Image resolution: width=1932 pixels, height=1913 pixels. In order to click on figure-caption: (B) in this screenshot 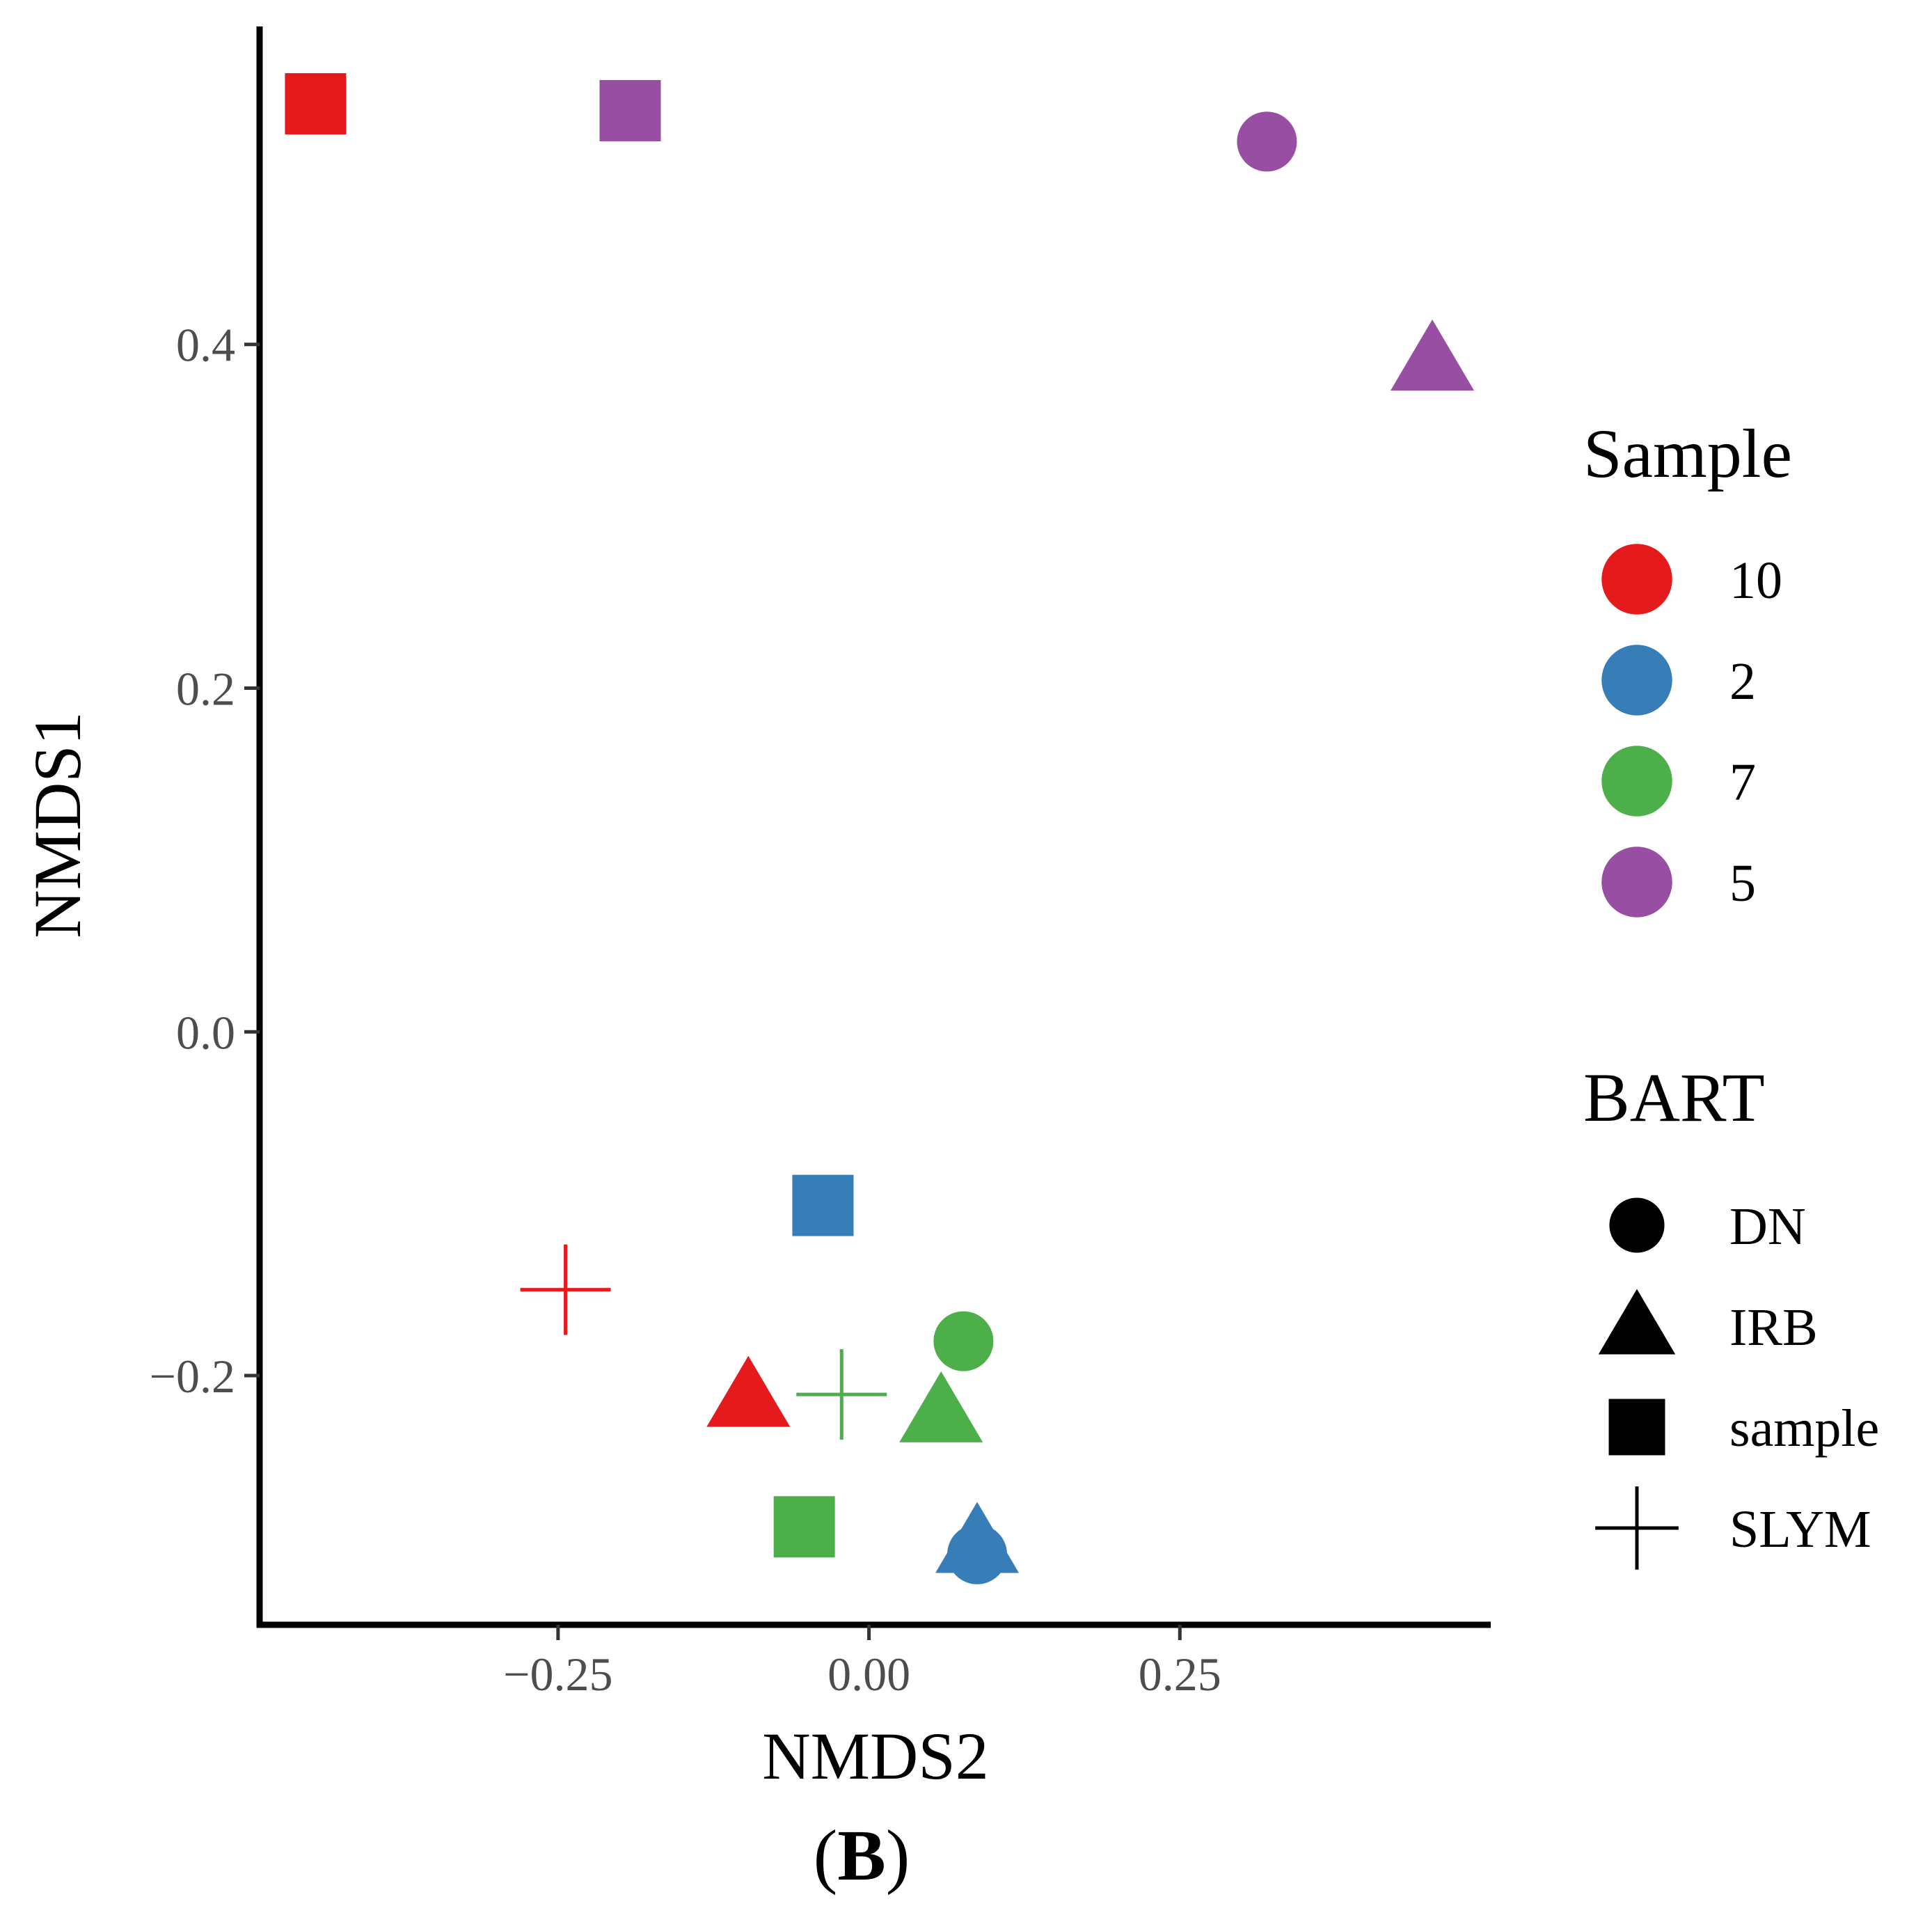, I will do `click(862, 1856)`.